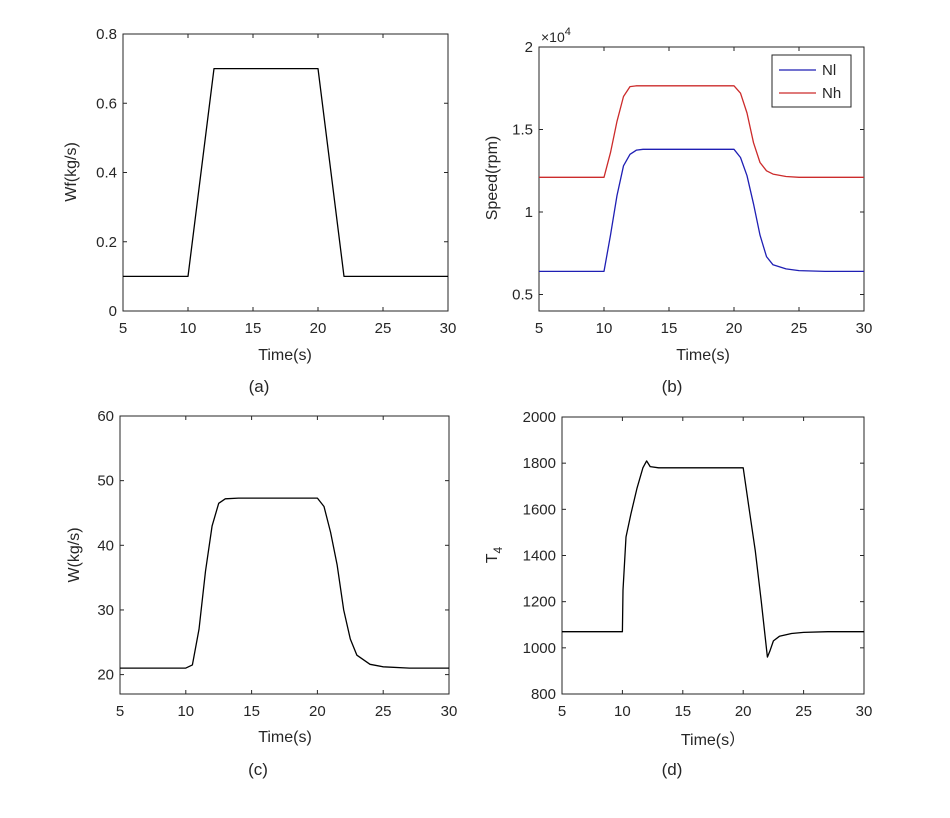 Image resolution: width=950 pixels, height=818 pixels. I want to click on y-tick-labels: 800 1000 1200 1400 1600 1800 2000, so click(693, 556).